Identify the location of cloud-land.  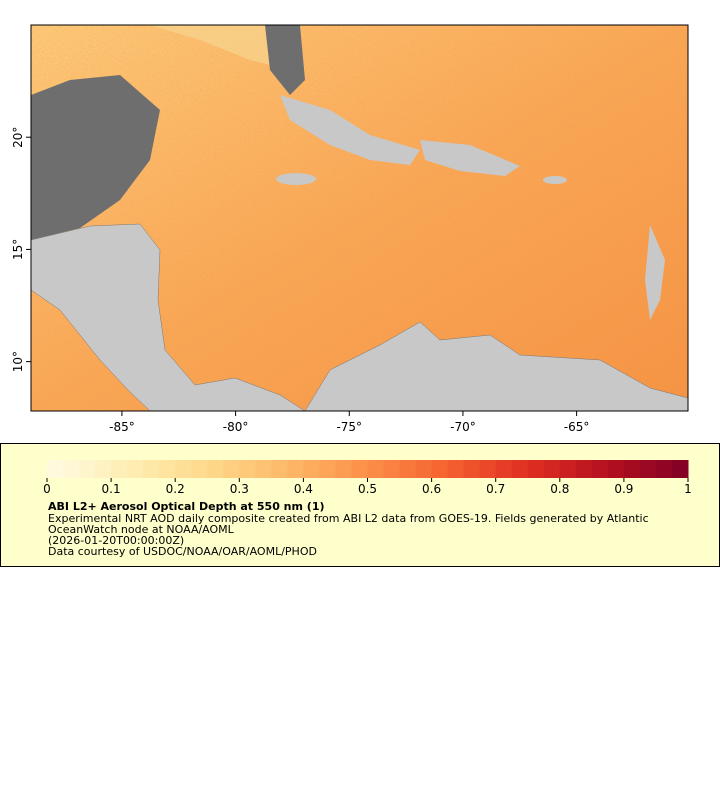
(95, 157).